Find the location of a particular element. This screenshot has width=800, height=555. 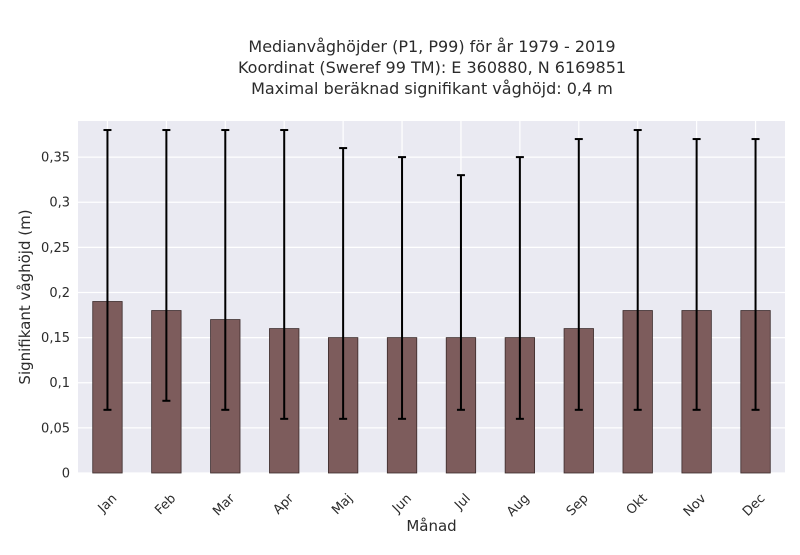

x-axis-ticks: Jan Feb Mar Apr Maj Jun Jul Aug Sep Okt Nov Dec is located at coordinates (432, 505).